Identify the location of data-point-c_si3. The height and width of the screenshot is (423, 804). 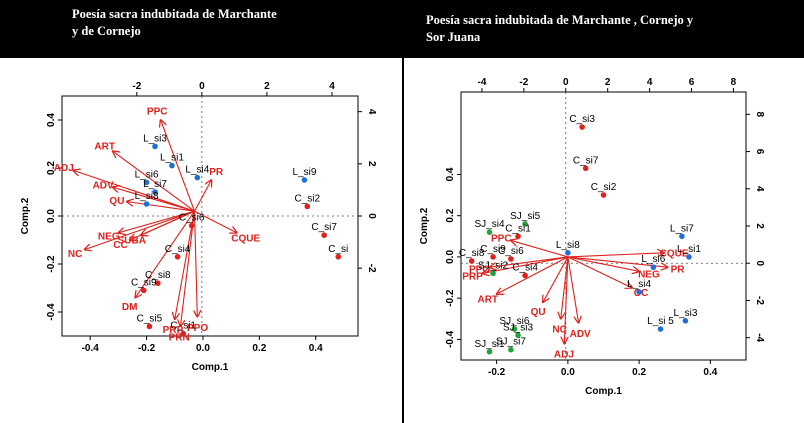
(582, 127).